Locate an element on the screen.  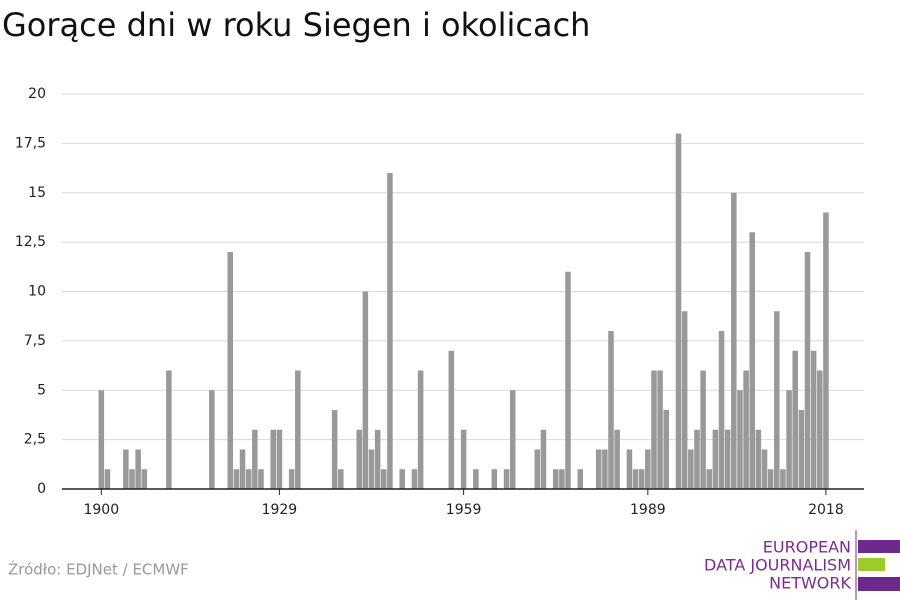
chart-title: Gorące dni w roku Siegen i okolicach is located at coordinates (296, 25).